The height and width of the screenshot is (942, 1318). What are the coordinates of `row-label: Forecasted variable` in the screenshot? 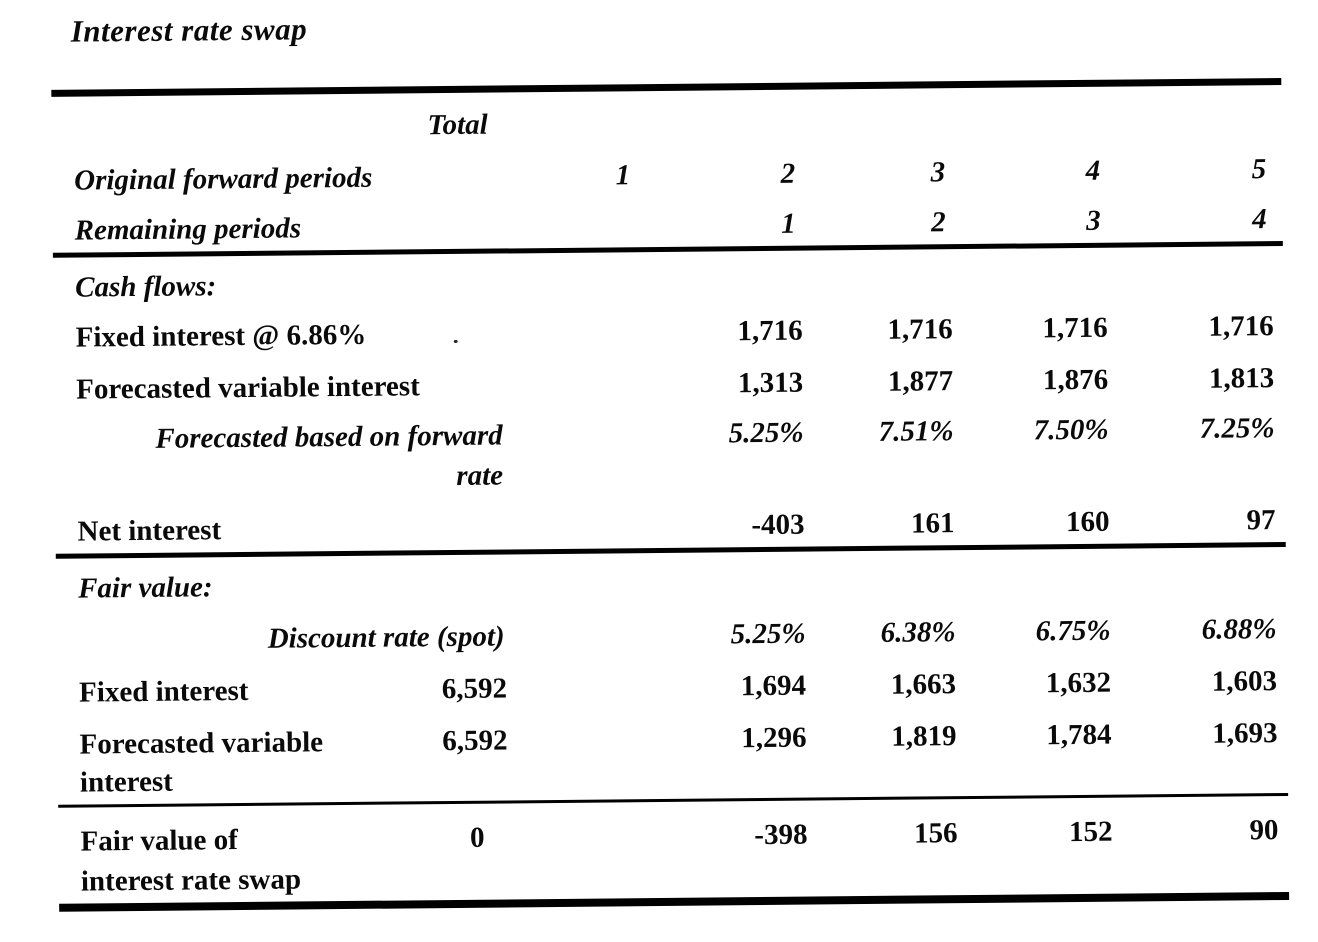 It's located at (201, 743).